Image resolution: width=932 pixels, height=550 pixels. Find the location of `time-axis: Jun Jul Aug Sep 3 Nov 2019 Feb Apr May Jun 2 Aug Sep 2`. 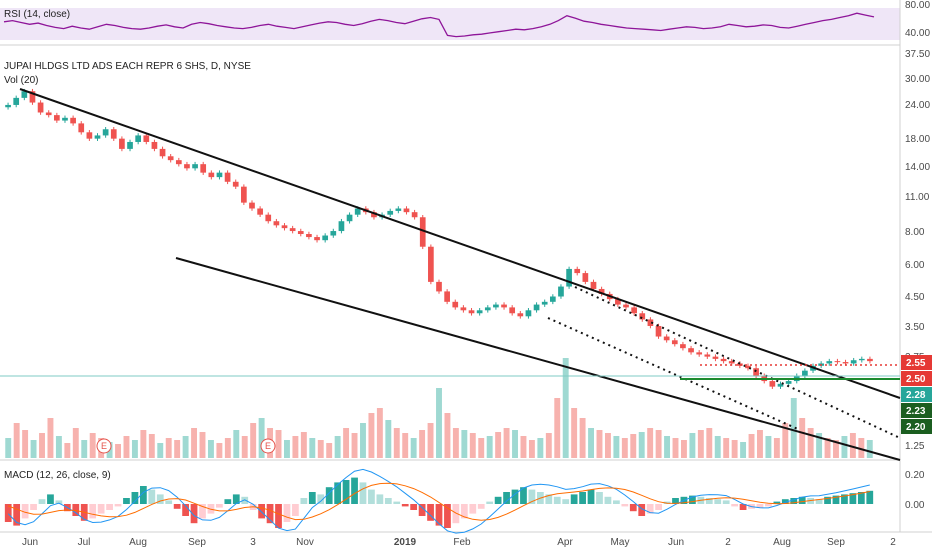

time-axis: Jun Jul Aug Sep 3 Nov 2019 Feb Apr May Jun 2 Aug Sep 2 is located at coordinates (459, 542).